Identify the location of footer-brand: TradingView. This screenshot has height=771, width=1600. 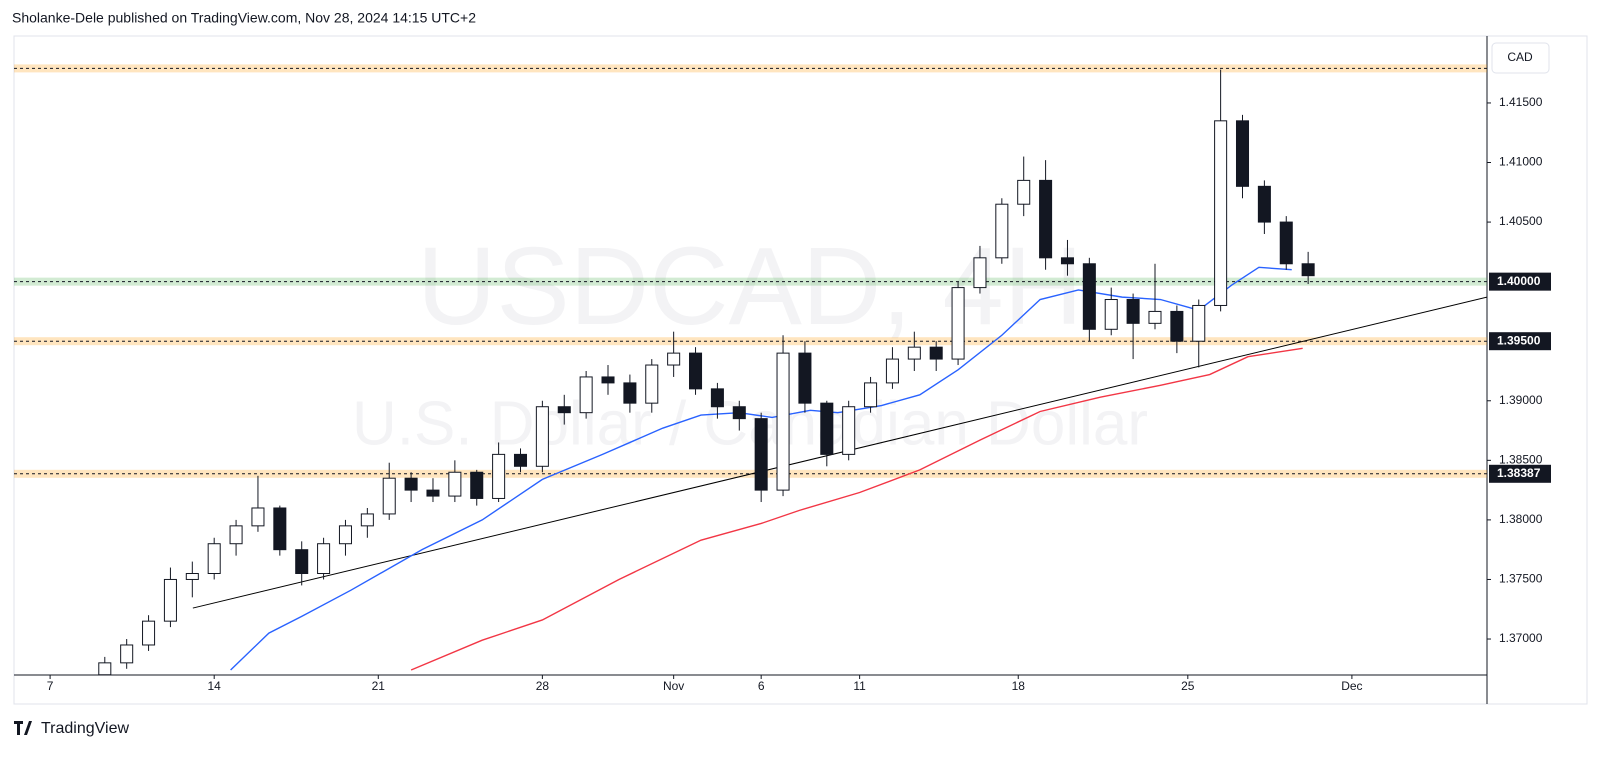
(85, 728).